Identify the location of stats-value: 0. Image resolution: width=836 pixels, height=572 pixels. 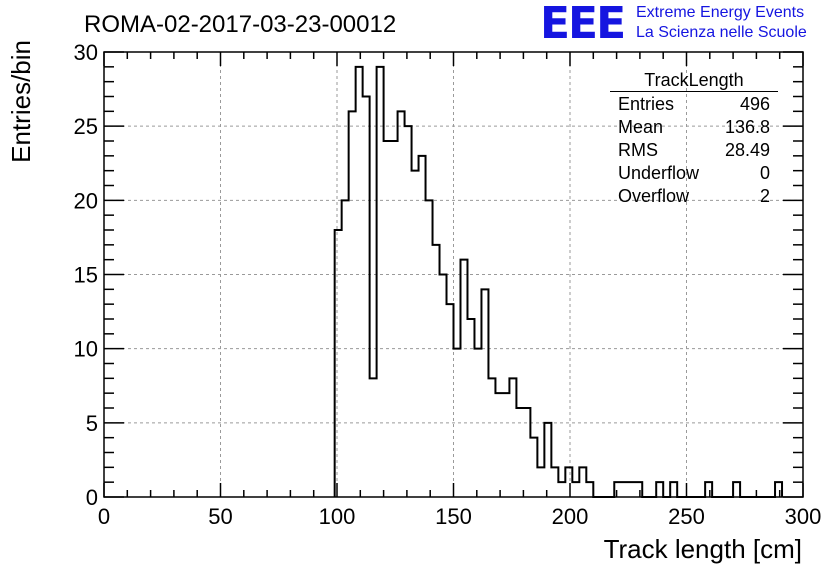
(764, 173).